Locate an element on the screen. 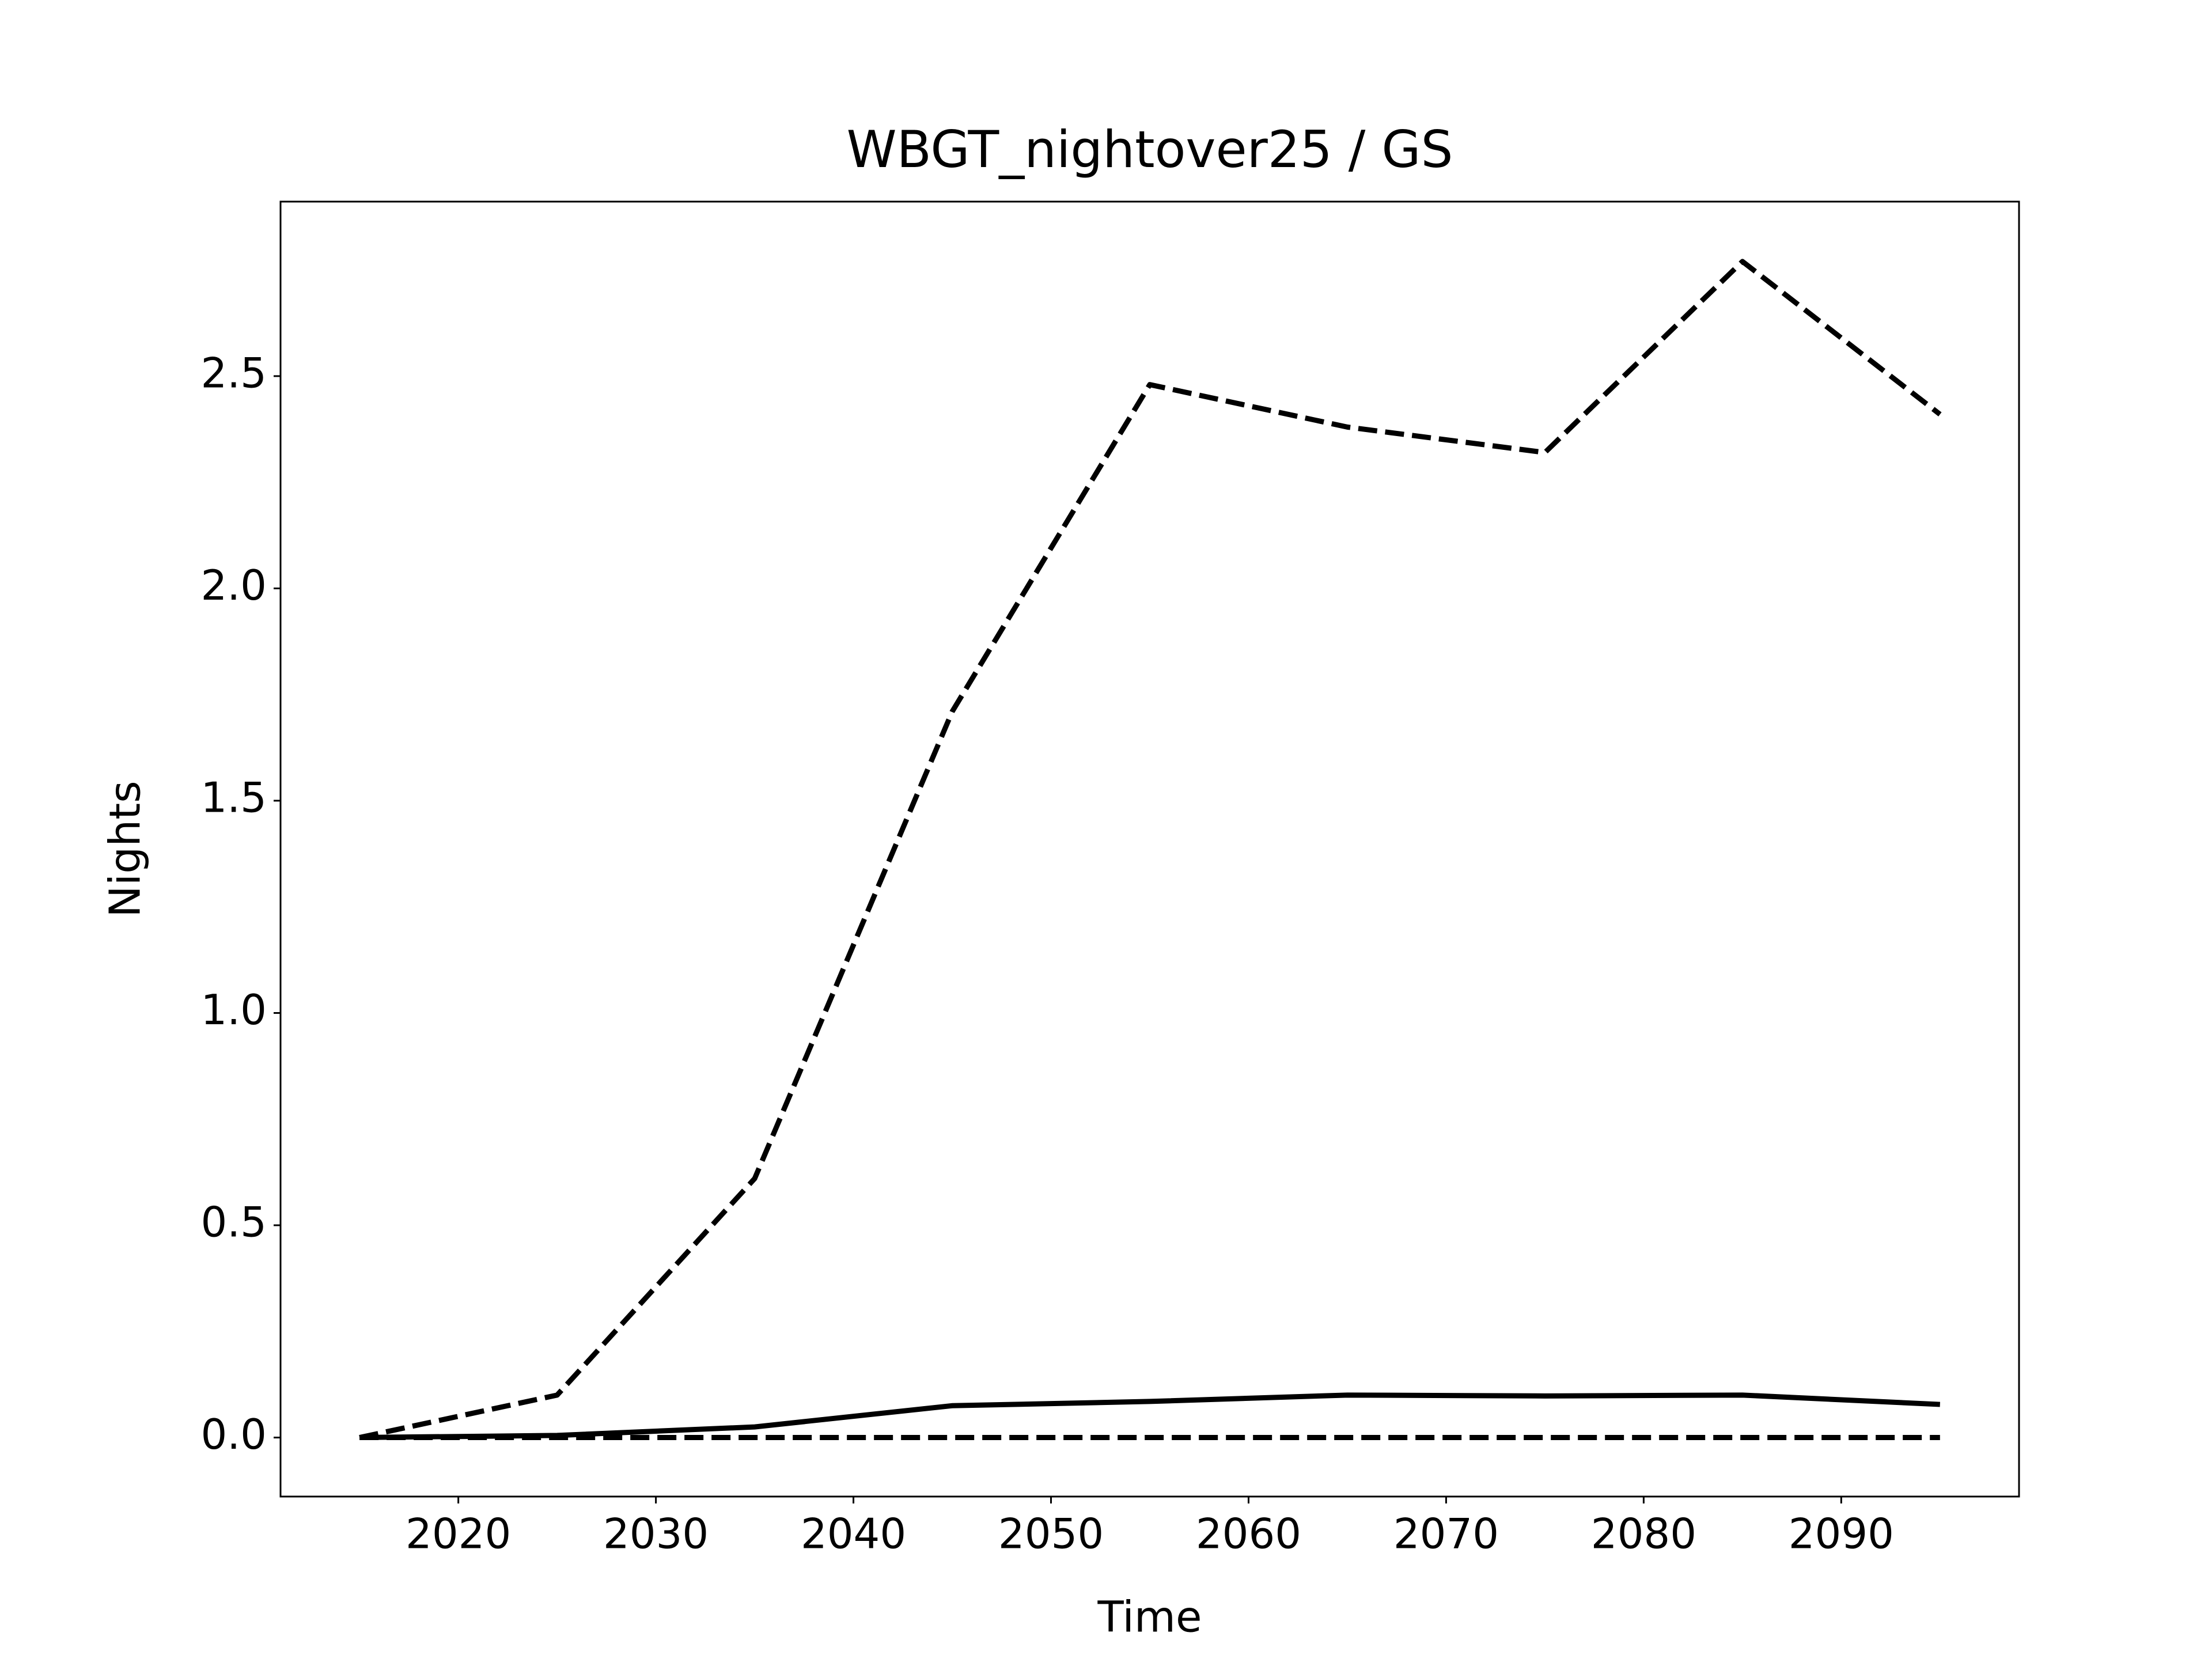 This screenshot has height=1659, width=2212. x-tick-label: 2050 is located at coordinates (1051, 1534).